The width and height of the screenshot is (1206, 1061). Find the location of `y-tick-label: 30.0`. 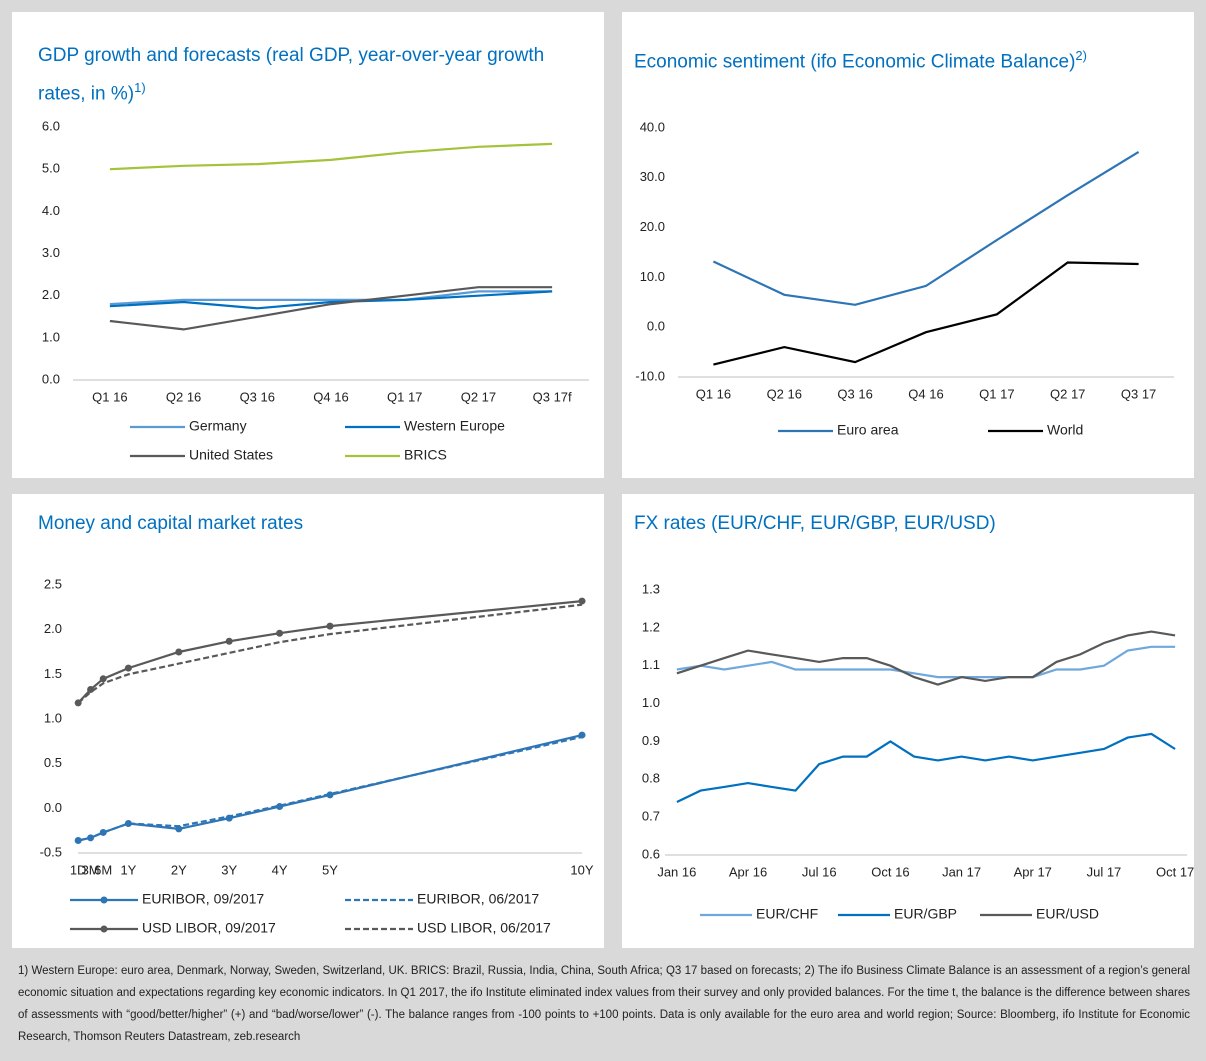

y-tick-label: 30.0 is located at coordinates (652, 176).